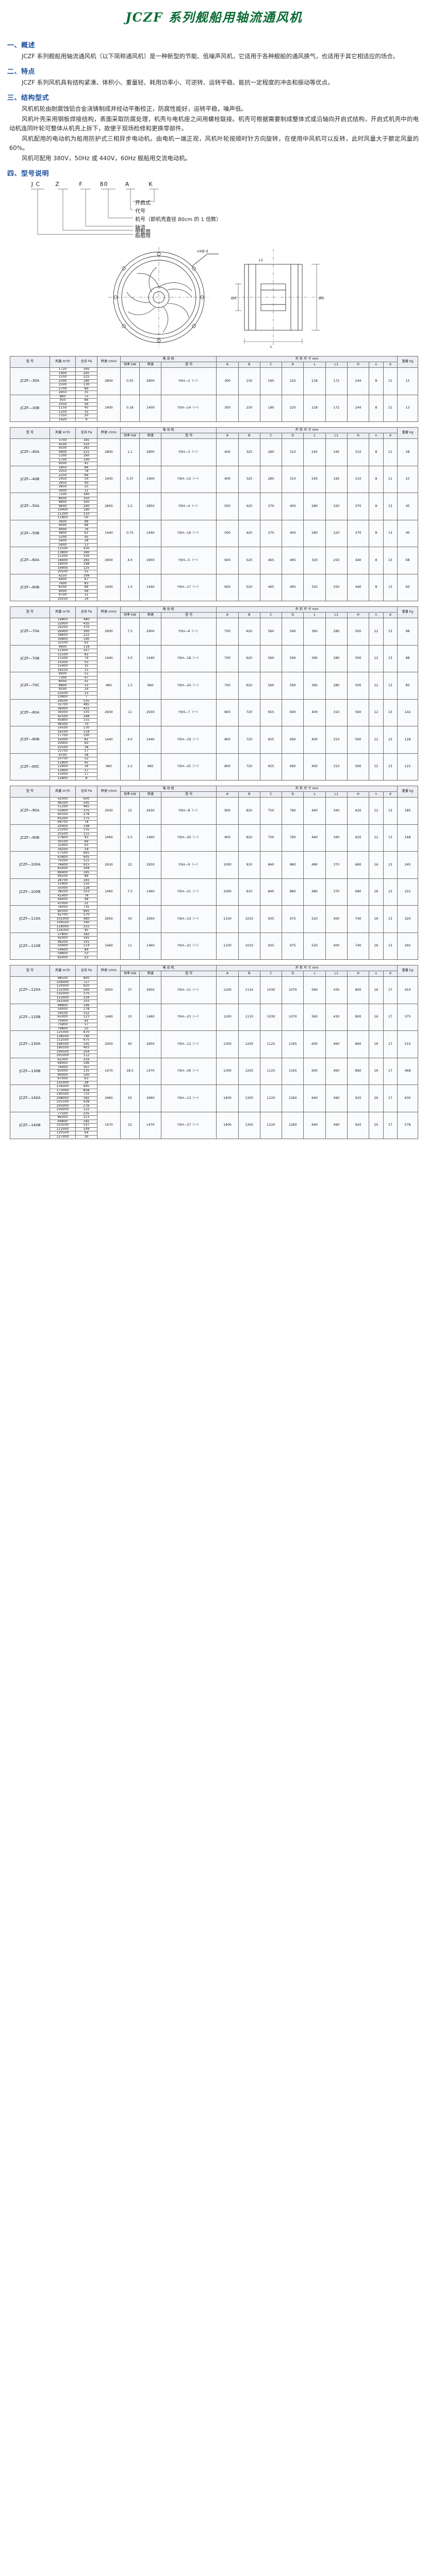  Describe the element at coordinates (228, 436) in the screenshot. I see `column-header: A` at that location.